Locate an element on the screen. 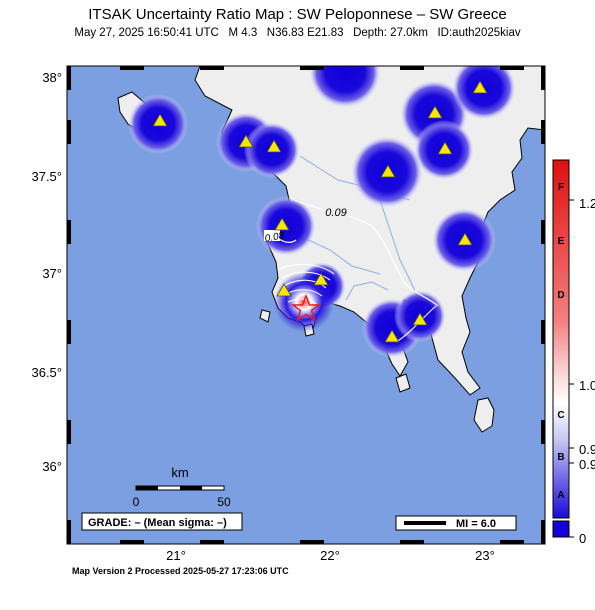  ratio-blob is located at coordinates (345, 87).